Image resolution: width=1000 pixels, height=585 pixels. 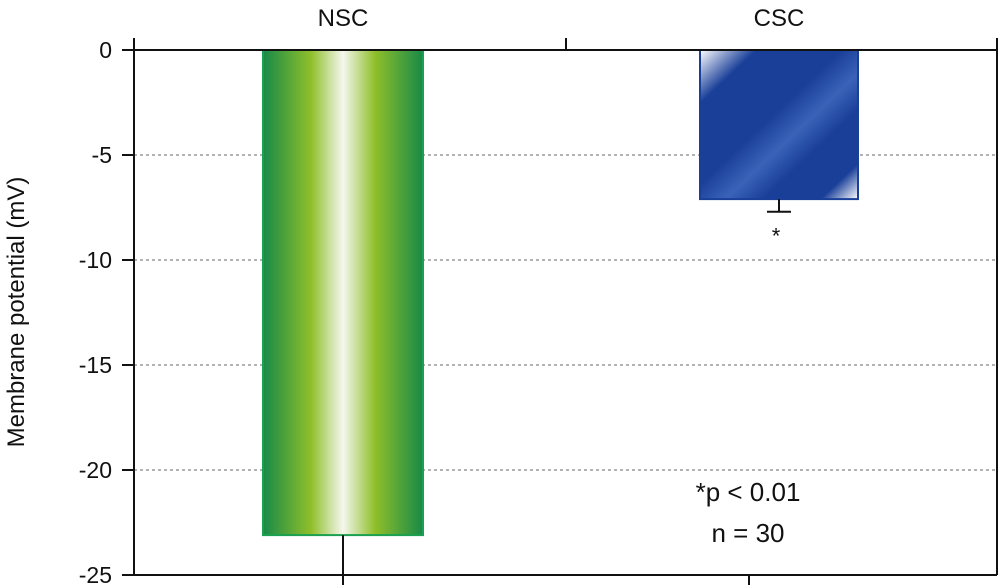 What do you see at coordinates (106, 311) in the screenshot?
I see `y-ticks: 0 -5 -10 -15 -20 -25` at bounding box center [106, 311].